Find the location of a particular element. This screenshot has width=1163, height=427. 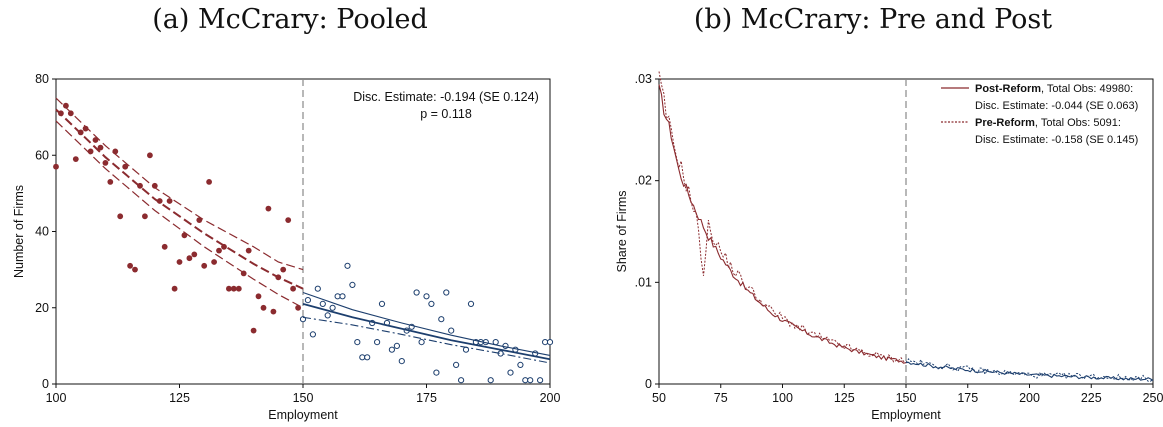

right-ci-upper-line is located at coordinates (426, 323).